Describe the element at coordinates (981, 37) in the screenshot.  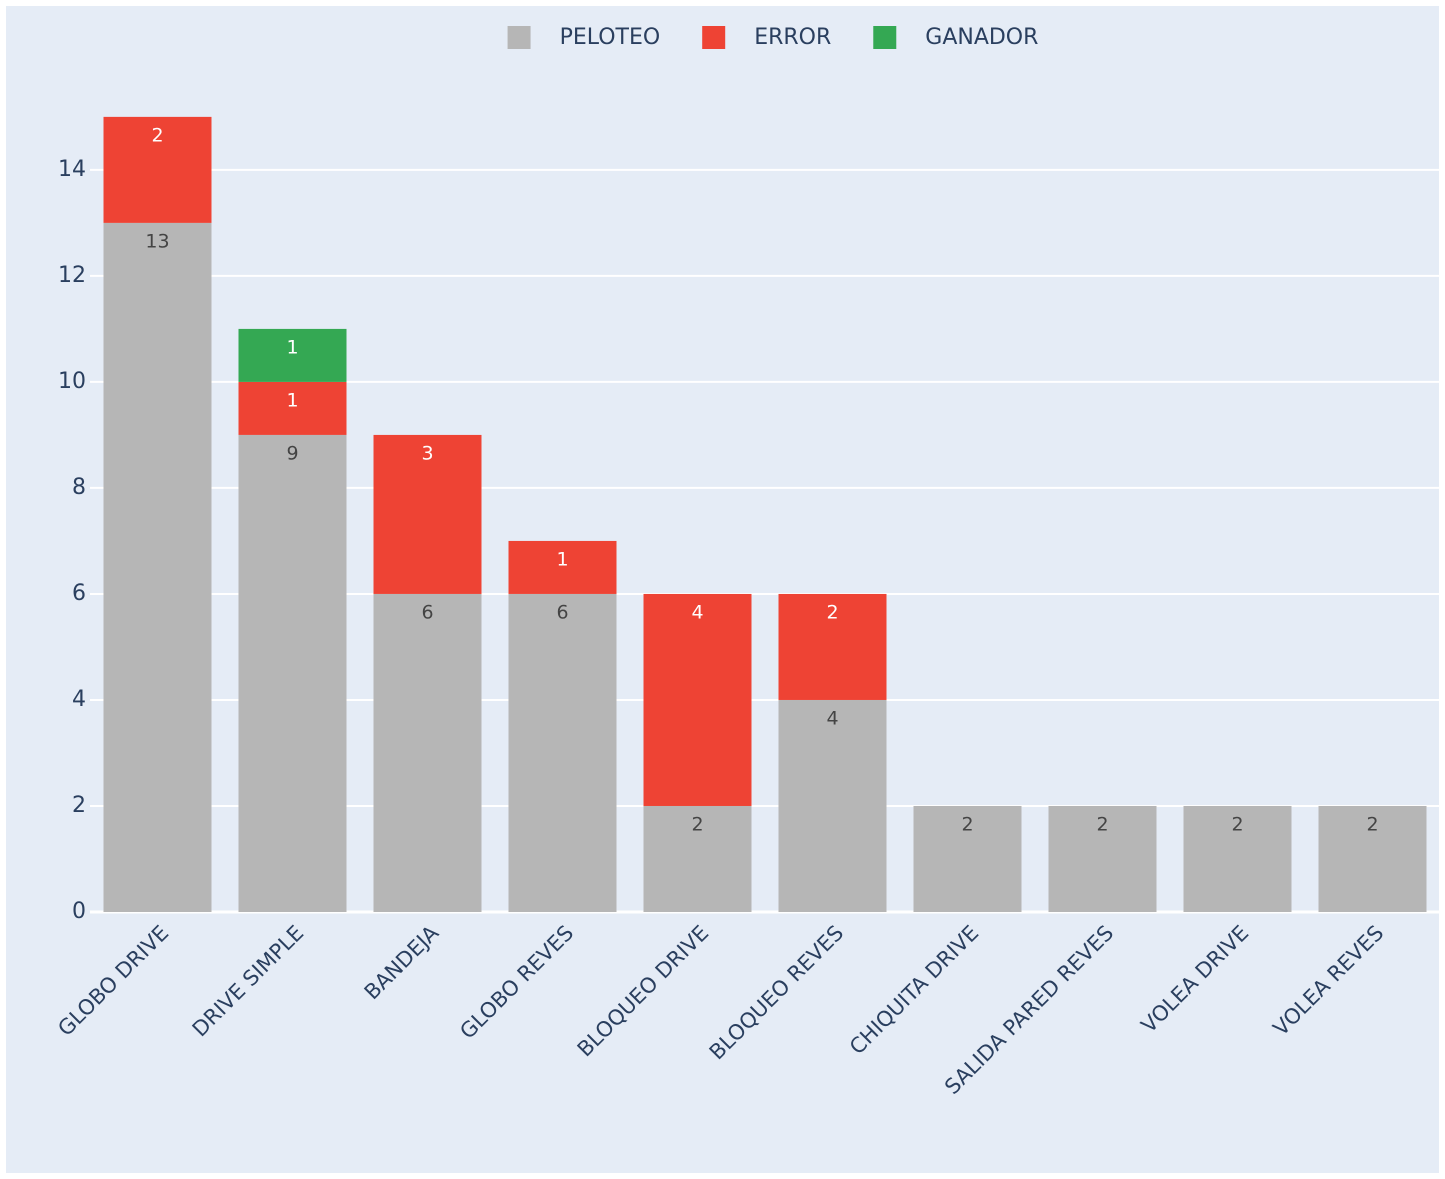
I see `legend-label: GANADOR` at that location.